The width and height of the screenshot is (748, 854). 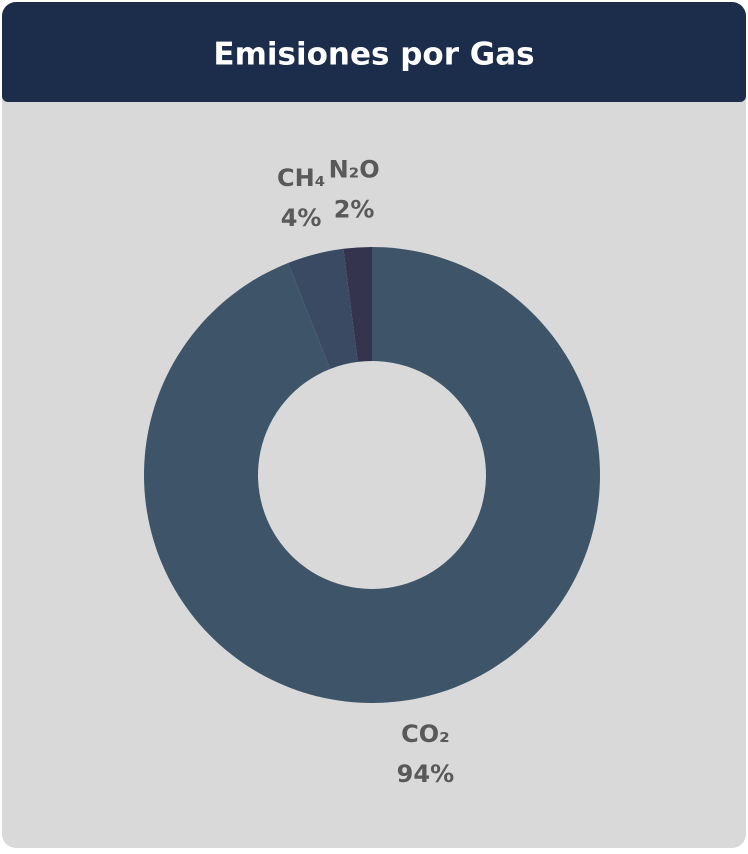 I want to click on slice-percent: 94%, so click(x=425, y=774).